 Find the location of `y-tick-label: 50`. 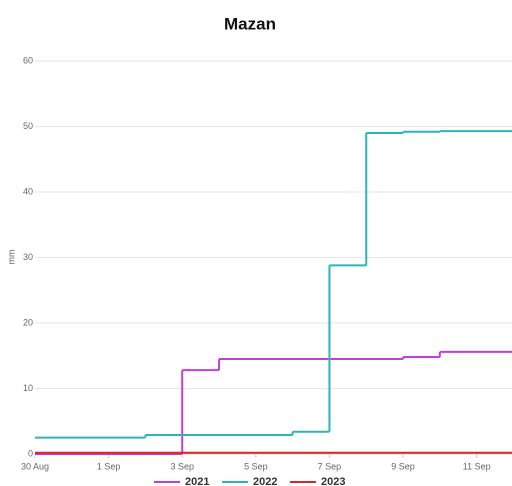

y-tick-label: 50 is located at coordinates (28, 126).